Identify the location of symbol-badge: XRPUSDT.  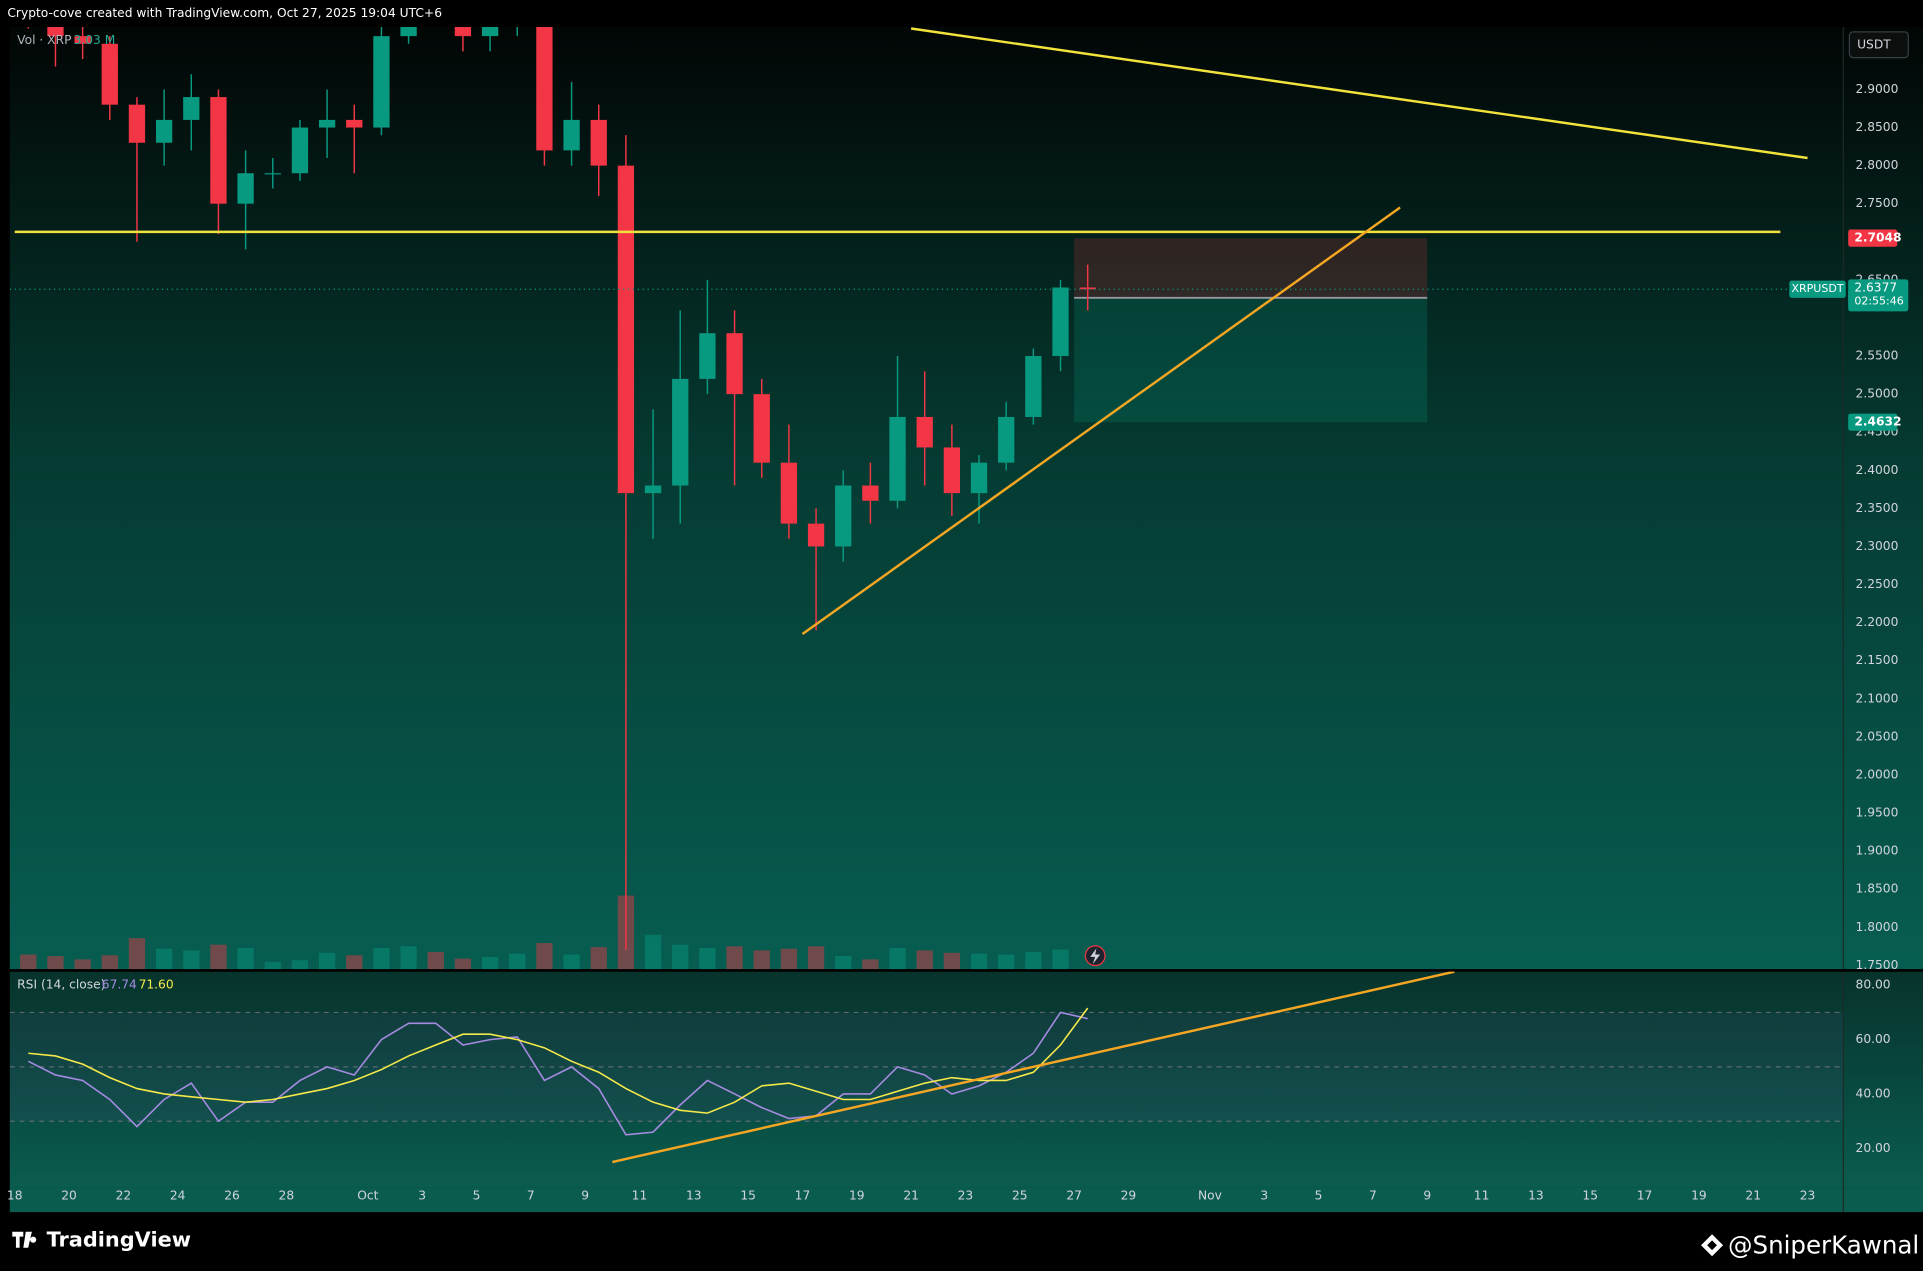
(1817, 288).